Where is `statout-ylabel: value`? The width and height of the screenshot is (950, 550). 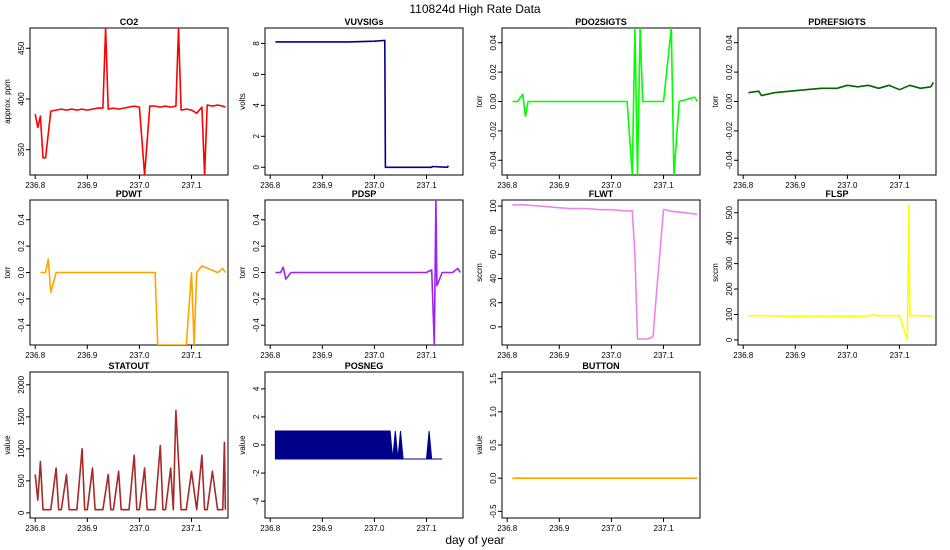 statout-ylabel: value is located at coordinates (7, 445).